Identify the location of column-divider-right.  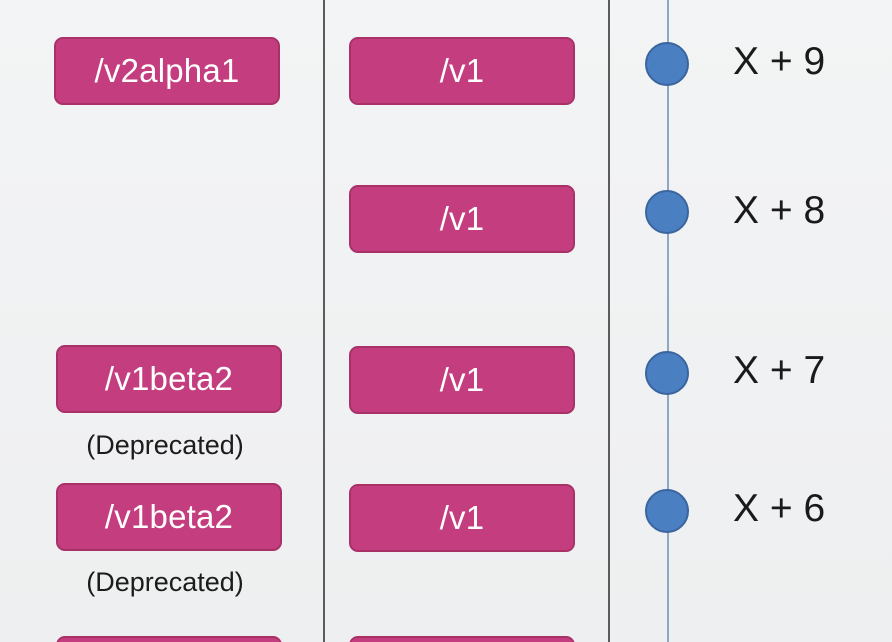
(609, 321).